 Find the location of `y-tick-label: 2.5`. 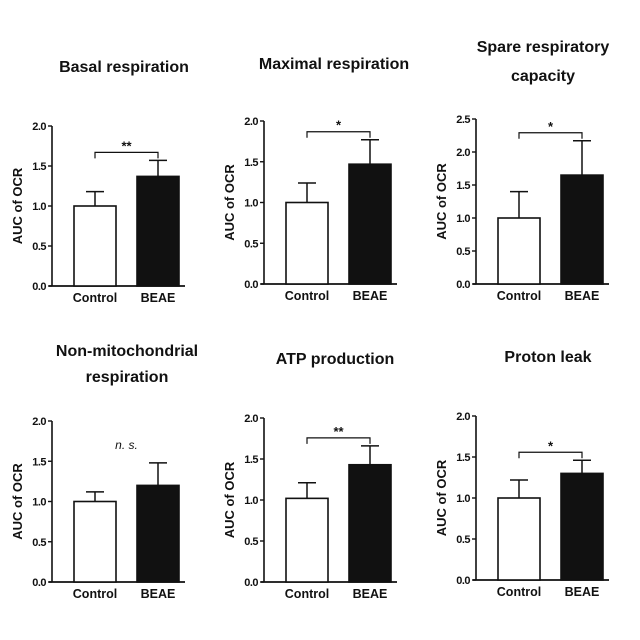

y-tick-label: 2.5 is located at coordinates (463, 120).